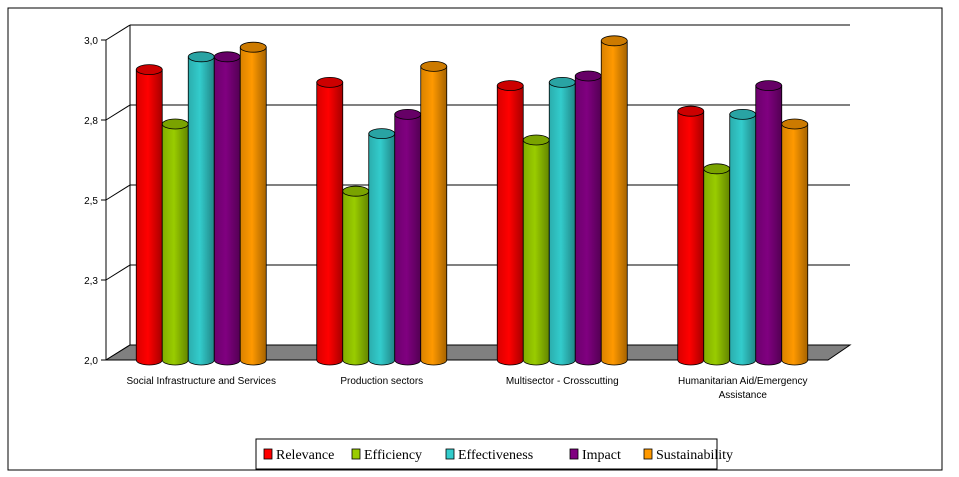 This screenshot has width=959, height=477. What do you see at coordinates (91, 41) in the screenshot?
I see `y-tick-label: 3,0` at bounding box center [91, 41].